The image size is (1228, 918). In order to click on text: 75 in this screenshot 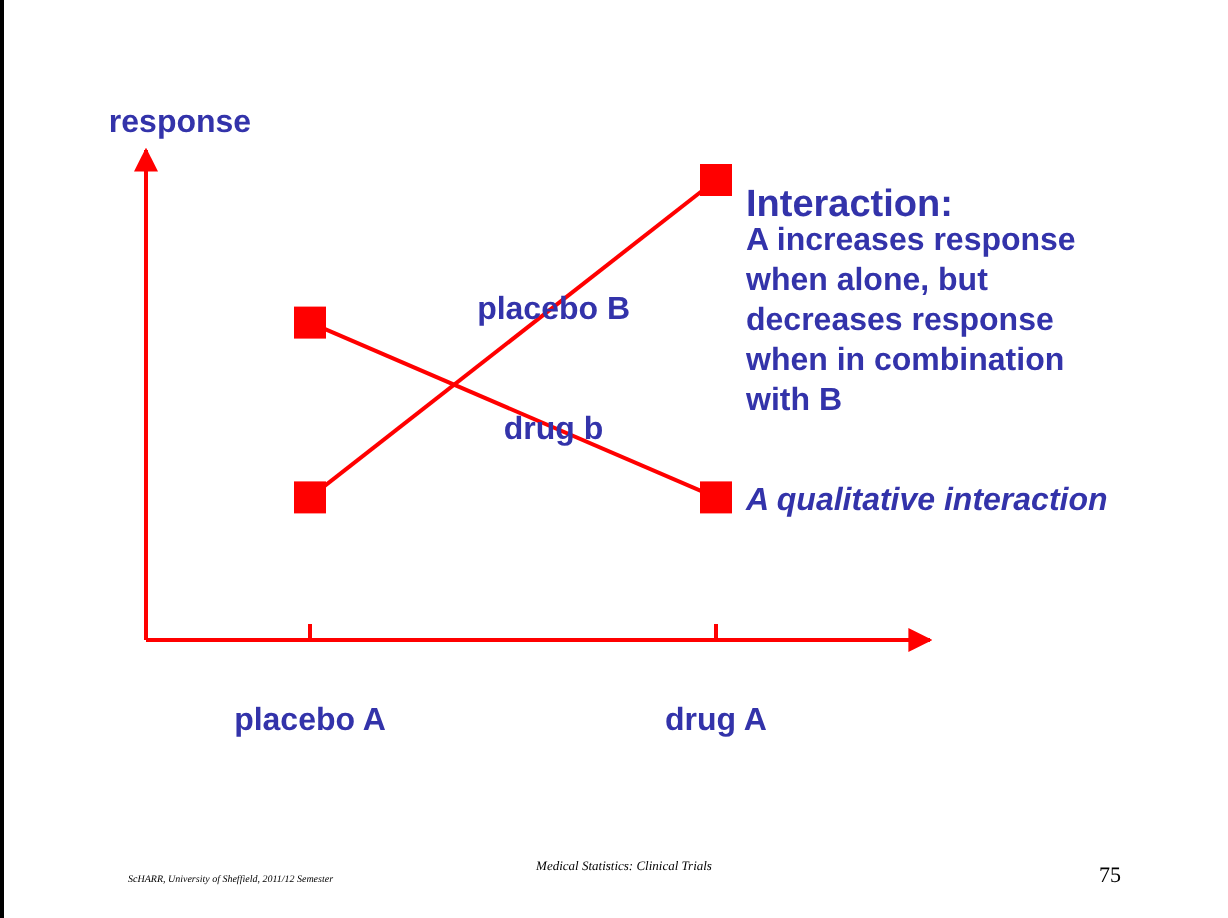, I will do `click(1110, 876)`.